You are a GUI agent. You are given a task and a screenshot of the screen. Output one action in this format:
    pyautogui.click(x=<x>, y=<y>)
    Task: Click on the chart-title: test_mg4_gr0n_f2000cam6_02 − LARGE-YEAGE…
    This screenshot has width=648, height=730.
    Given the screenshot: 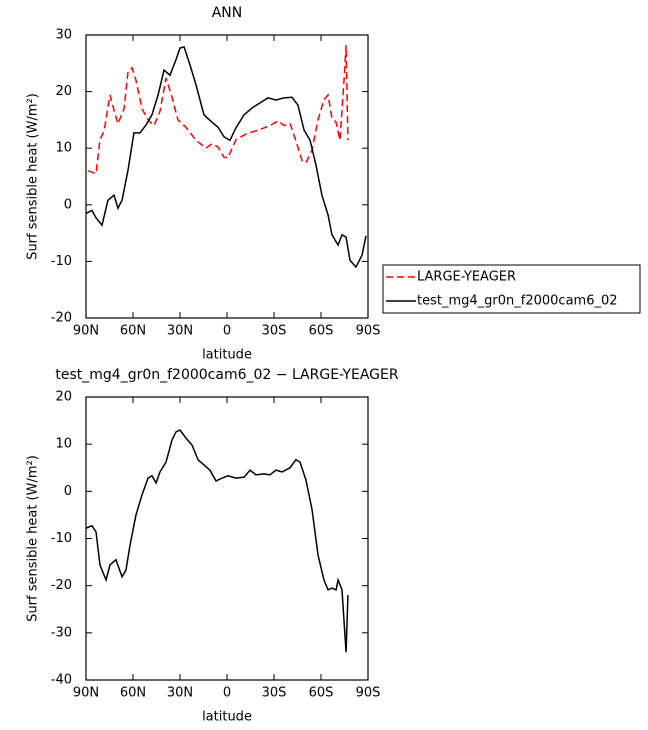 What is the action you would take?
    pyautogui.click(x=226, y=375)
    